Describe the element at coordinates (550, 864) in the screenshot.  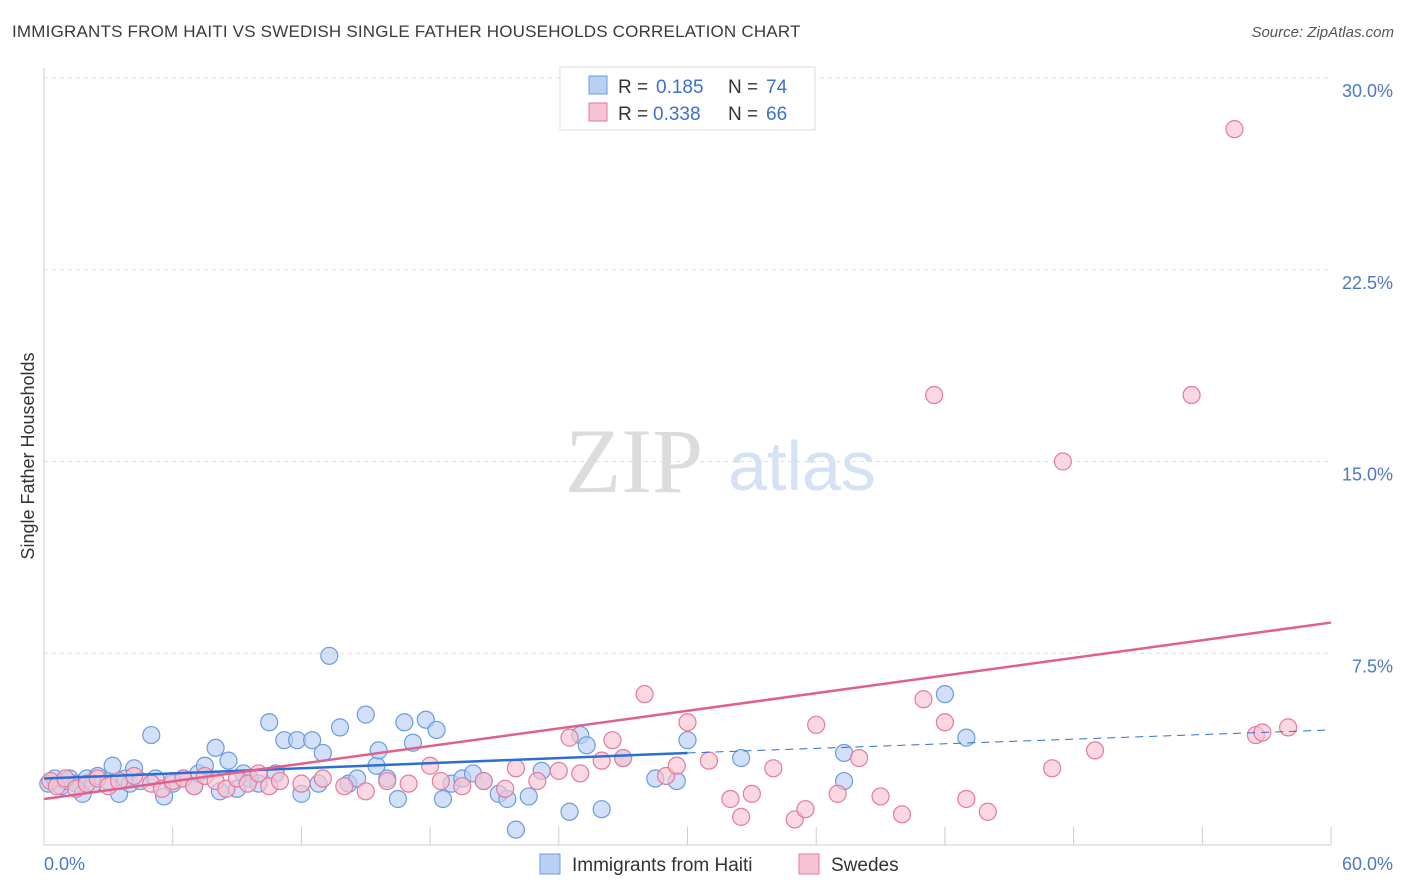
I see `series-swatch-haiti` at that location.